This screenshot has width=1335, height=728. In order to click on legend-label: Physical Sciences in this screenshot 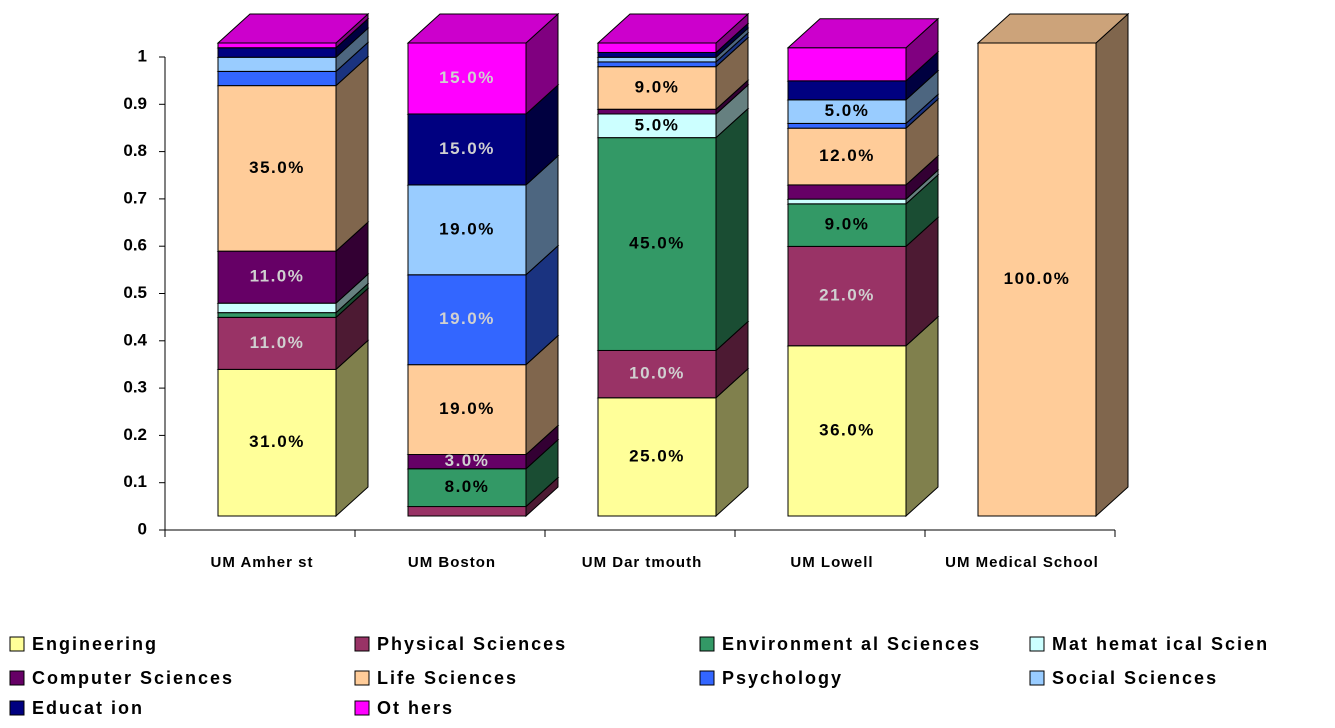, I will do `click(472, 644)`.